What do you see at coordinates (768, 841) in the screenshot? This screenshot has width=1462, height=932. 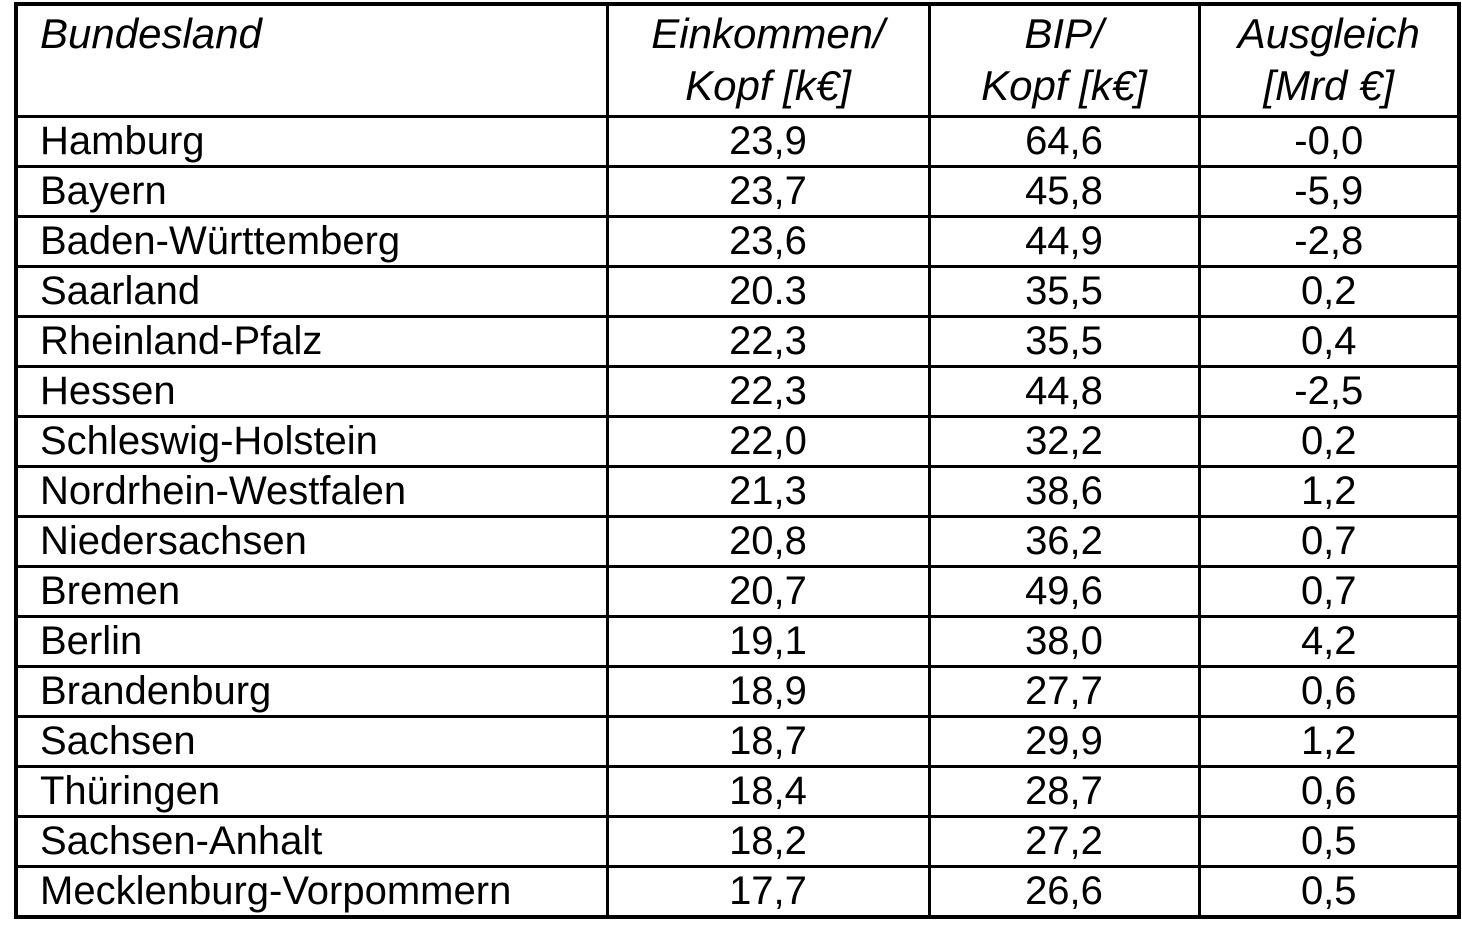 I see `cell-einkommen-kopf: 18,2` at bounding box center [768, 841].